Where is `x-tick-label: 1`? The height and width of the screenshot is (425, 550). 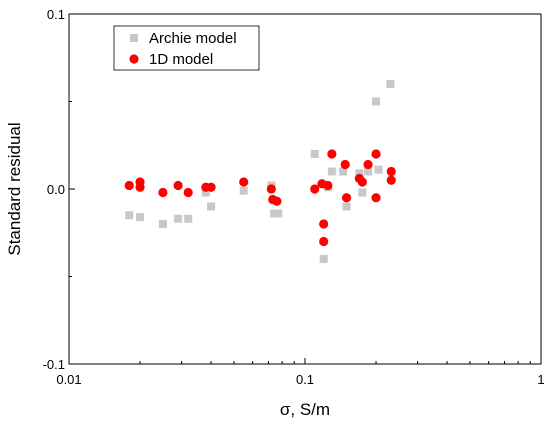
x-tick-label: 1 is located at coordinates (540, 379).